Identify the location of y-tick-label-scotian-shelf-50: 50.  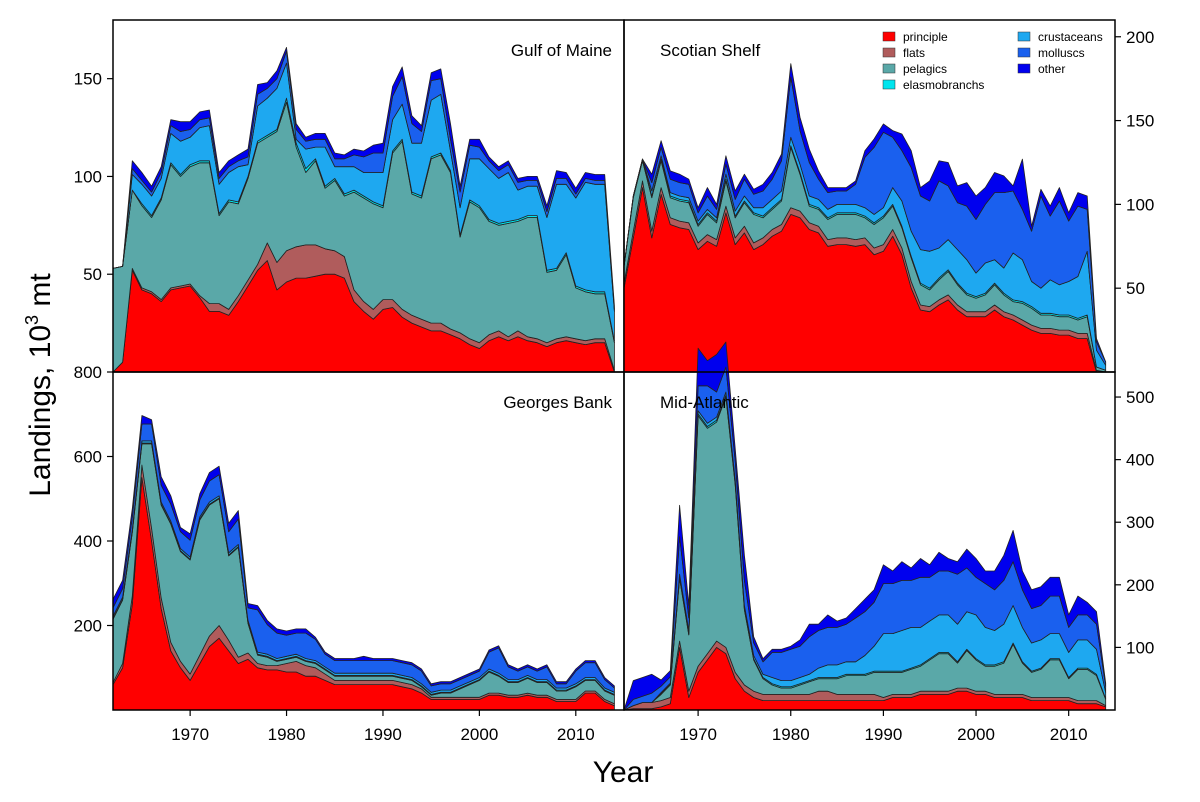
(1135, 288).